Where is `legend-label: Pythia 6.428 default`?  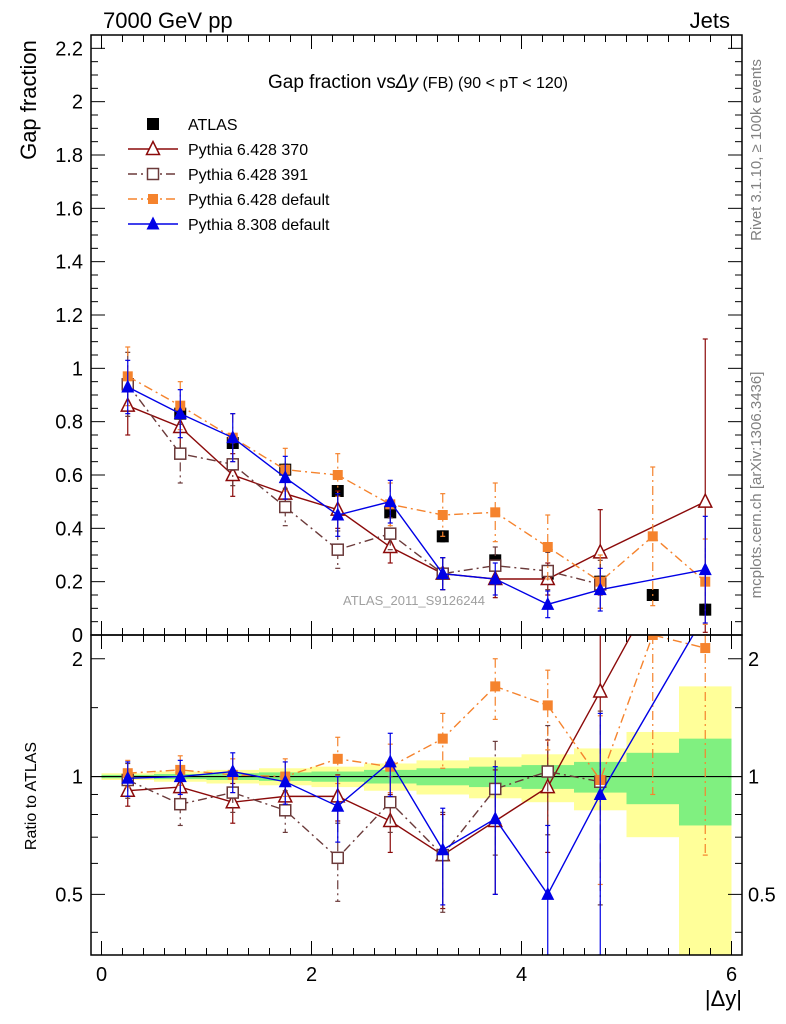 legend-label: Pythia 6.428 default is located at coordinates (259, 200).